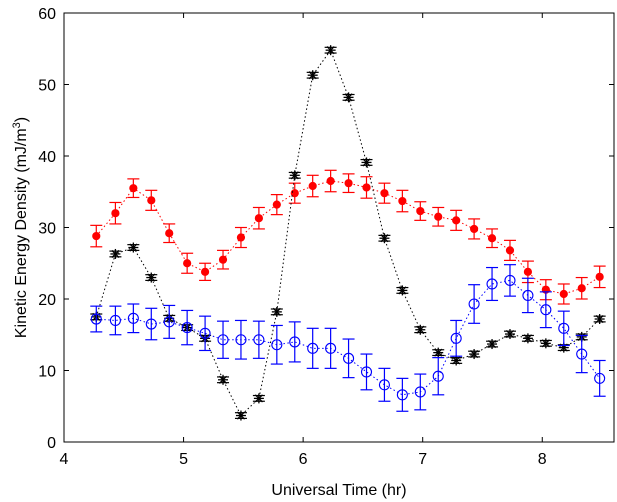 Image resolution: width=617 pixels, height=502 pixels. What do you see at coordinates (51, 443) in the screenshot?
I see `y-tick-label-0: 0` at bounding box center [51, 443].